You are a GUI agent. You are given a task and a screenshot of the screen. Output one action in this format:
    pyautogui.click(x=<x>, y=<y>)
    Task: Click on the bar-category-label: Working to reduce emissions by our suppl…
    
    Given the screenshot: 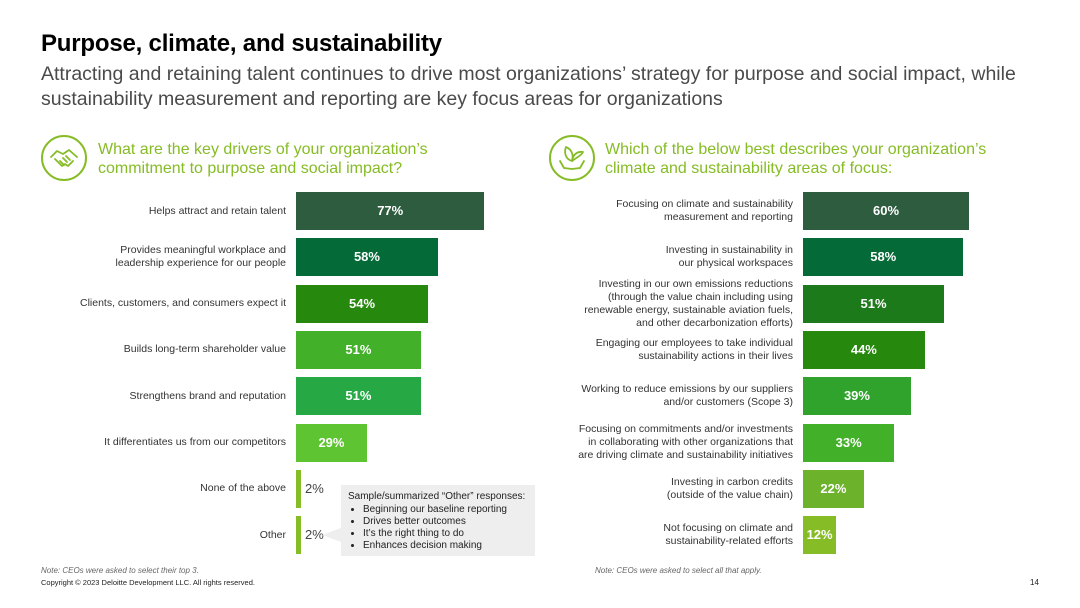 What is the action you would take?
    pyautogui.click(x=687, y=396)
    